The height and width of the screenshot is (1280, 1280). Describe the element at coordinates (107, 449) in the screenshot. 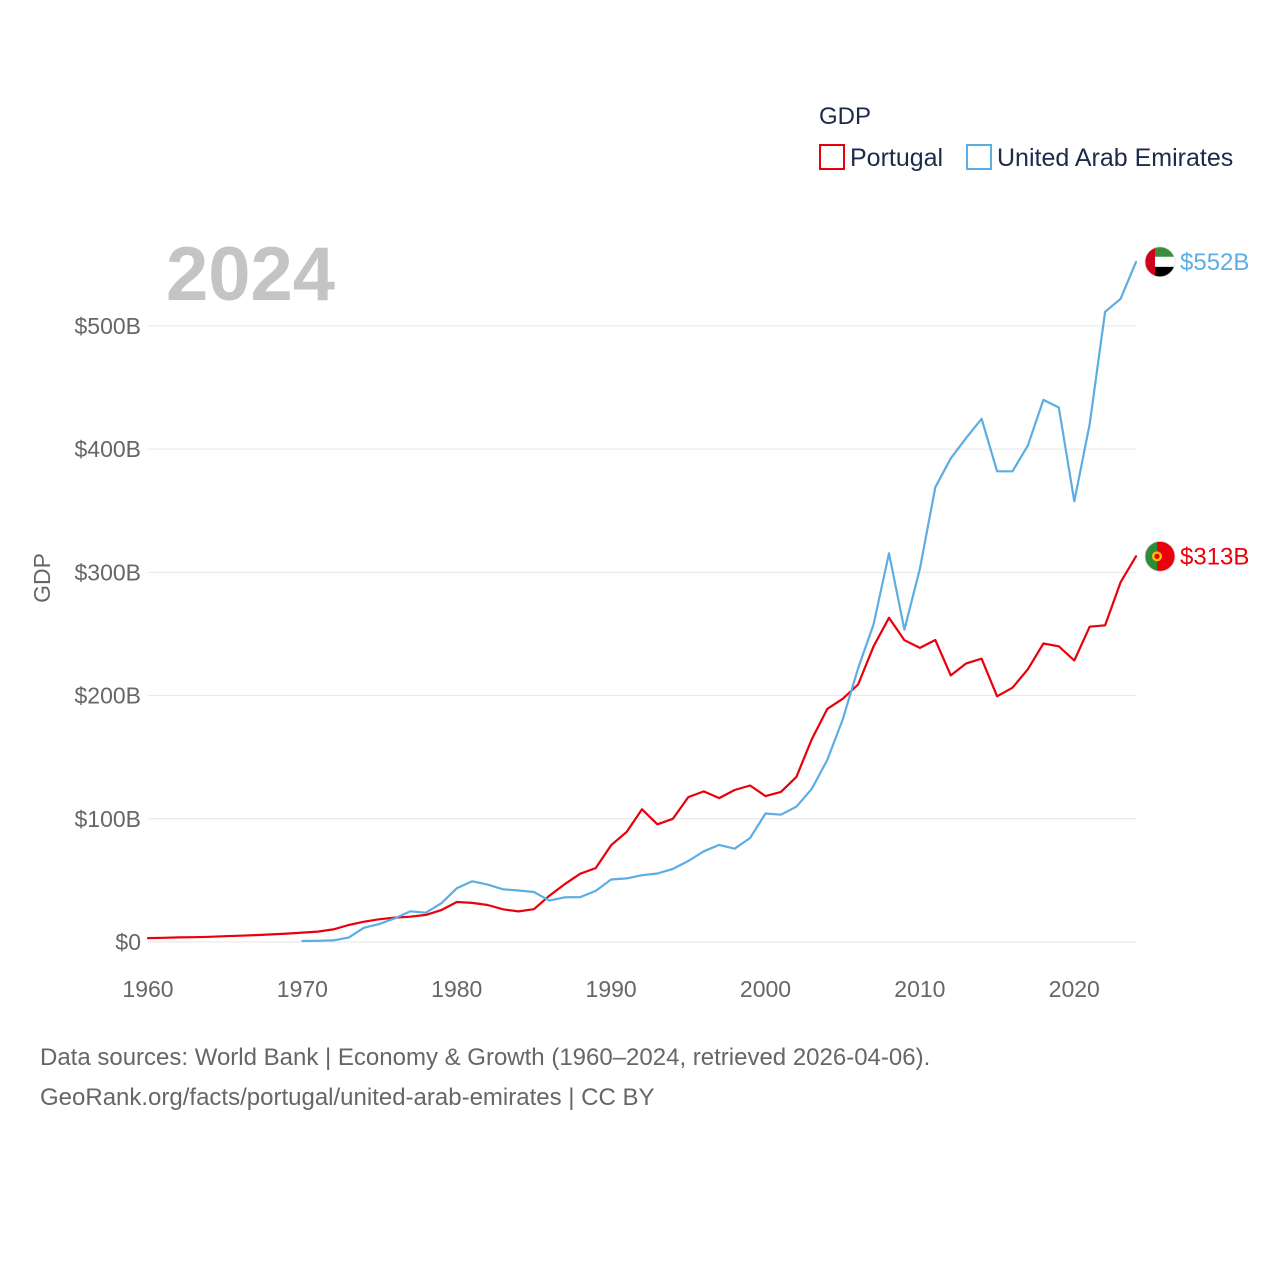

I see `y-tick-label: $400B` at that location.